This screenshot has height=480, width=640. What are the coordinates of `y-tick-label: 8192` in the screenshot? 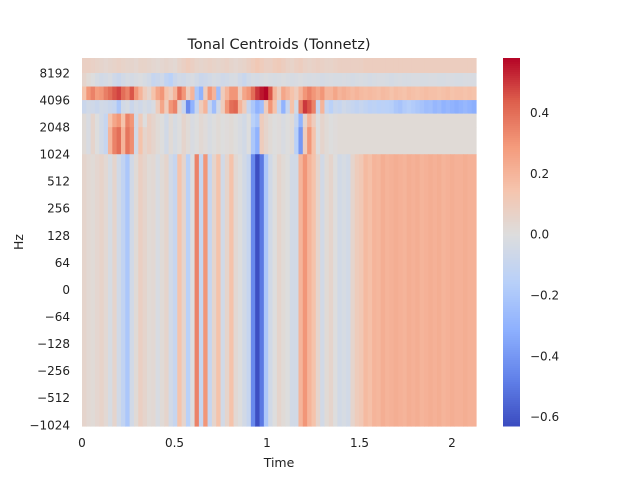 It's located at (54, 73).